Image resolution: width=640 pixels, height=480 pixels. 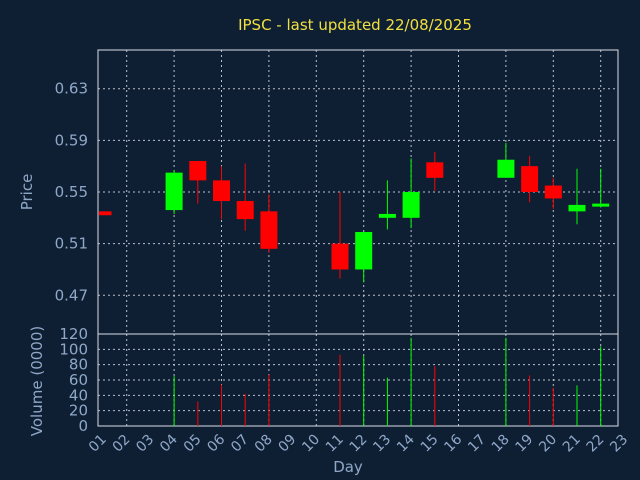 What do you see at coordinates (264, 444) in the screenshot?
I see `x-tick-label: 08` at bounding box center [264, 444].